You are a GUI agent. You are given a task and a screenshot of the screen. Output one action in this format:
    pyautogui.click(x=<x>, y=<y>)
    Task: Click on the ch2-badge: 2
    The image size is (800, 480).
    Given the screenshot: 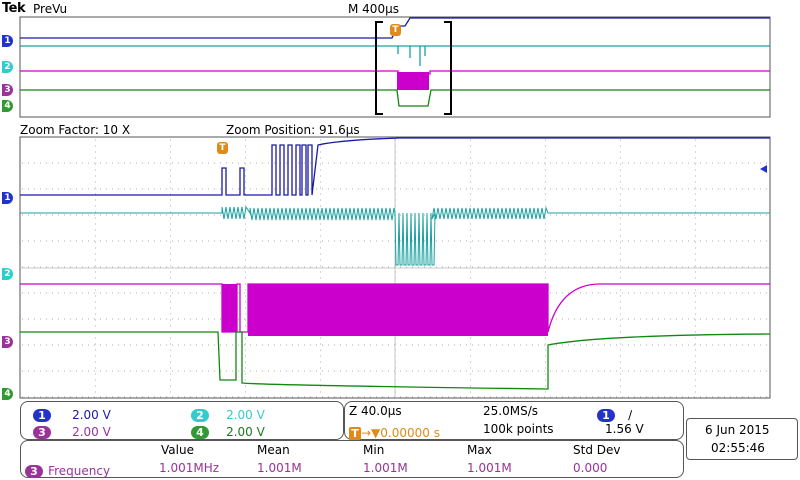 What is the action you would take?
    pyautogui.click(x=200, y=415)
    